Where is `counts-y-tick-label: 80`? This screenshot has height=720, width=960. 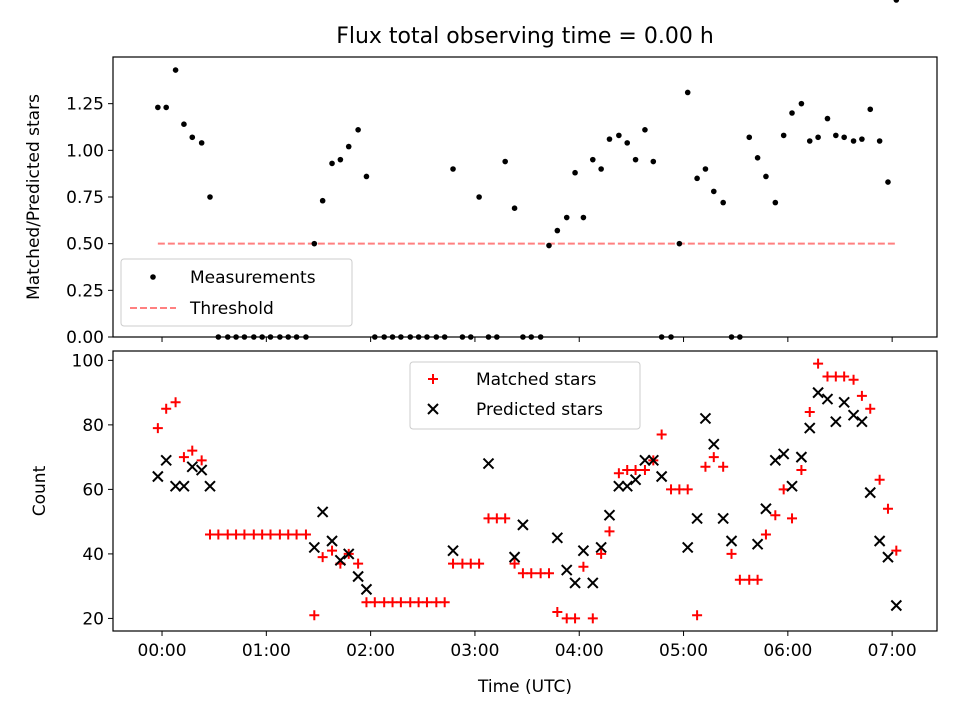 counts-y-tick-label: 80 is located at coordinates (93, 426).